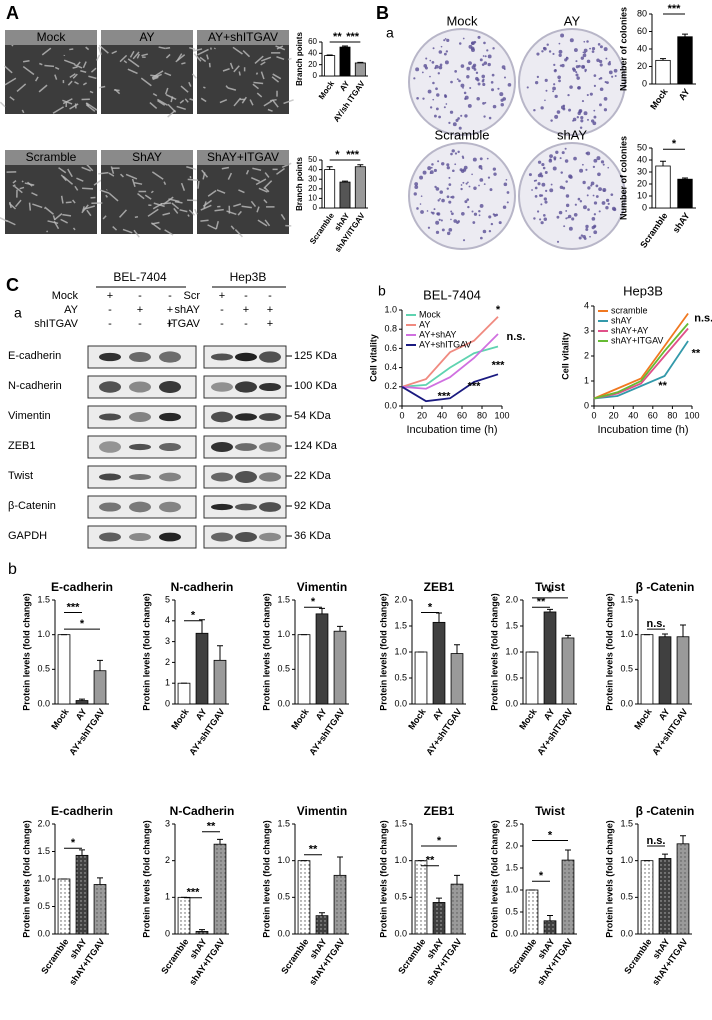 The width and height of the screenshot is (712, 1020). What do you see at coordinates (511, 599) in the screenshot?
I see `y-tick-label: 2.0` at bounding box center [511, 599].